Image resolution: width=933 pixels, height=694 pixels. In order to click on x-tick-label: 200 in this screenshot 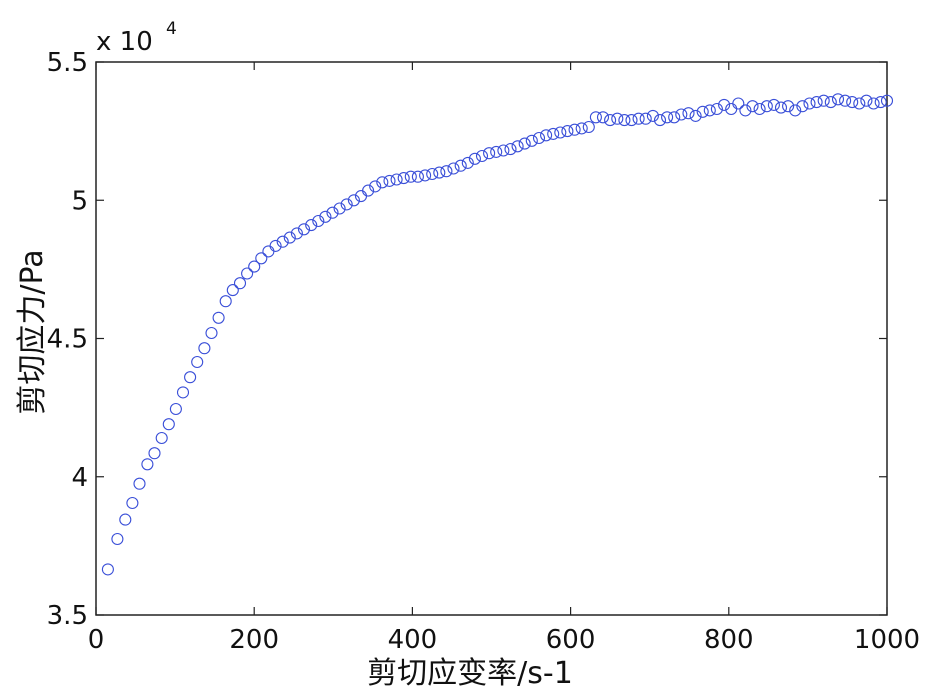, I will do `click(254, 640)`.